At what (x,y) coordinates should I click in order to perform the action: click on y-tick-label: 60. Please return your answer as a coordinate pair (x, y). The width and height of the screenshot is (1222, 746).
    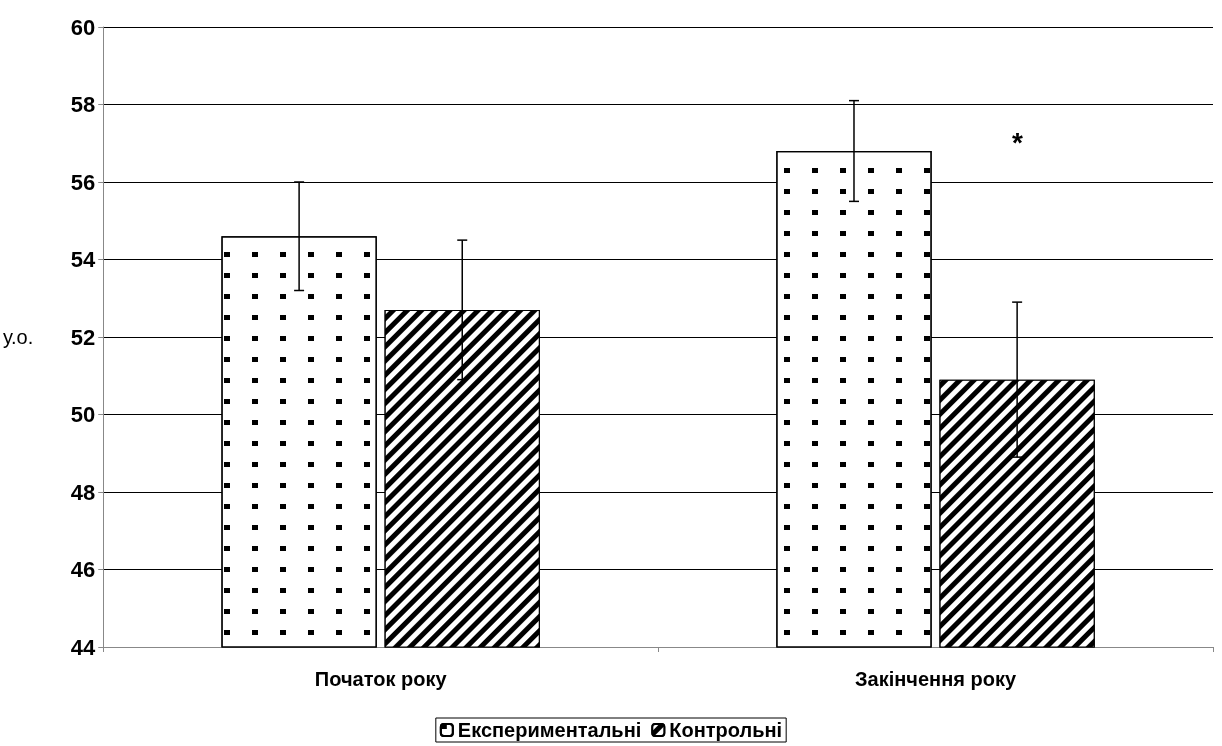
    Looking at the image, I should click on (83, 27).